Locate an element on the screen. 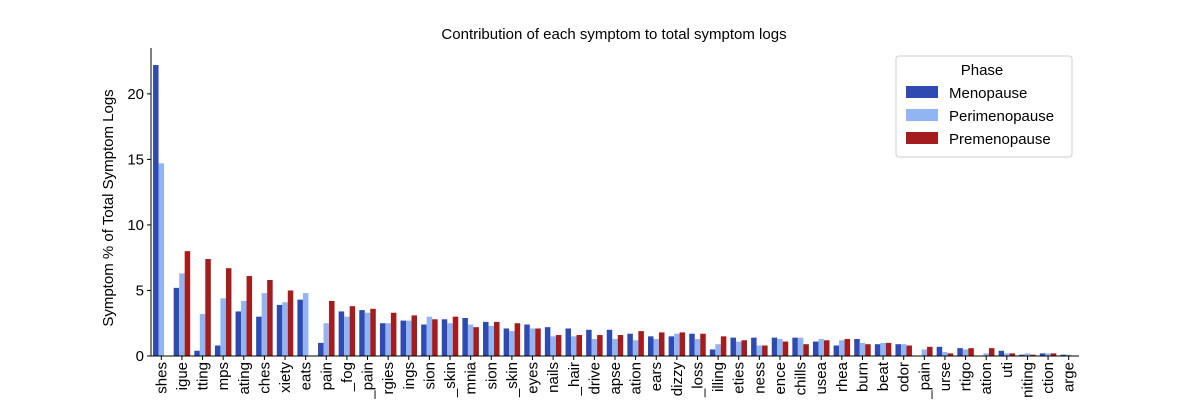  x-tick-label: urse is located at coordinates (945, 376).